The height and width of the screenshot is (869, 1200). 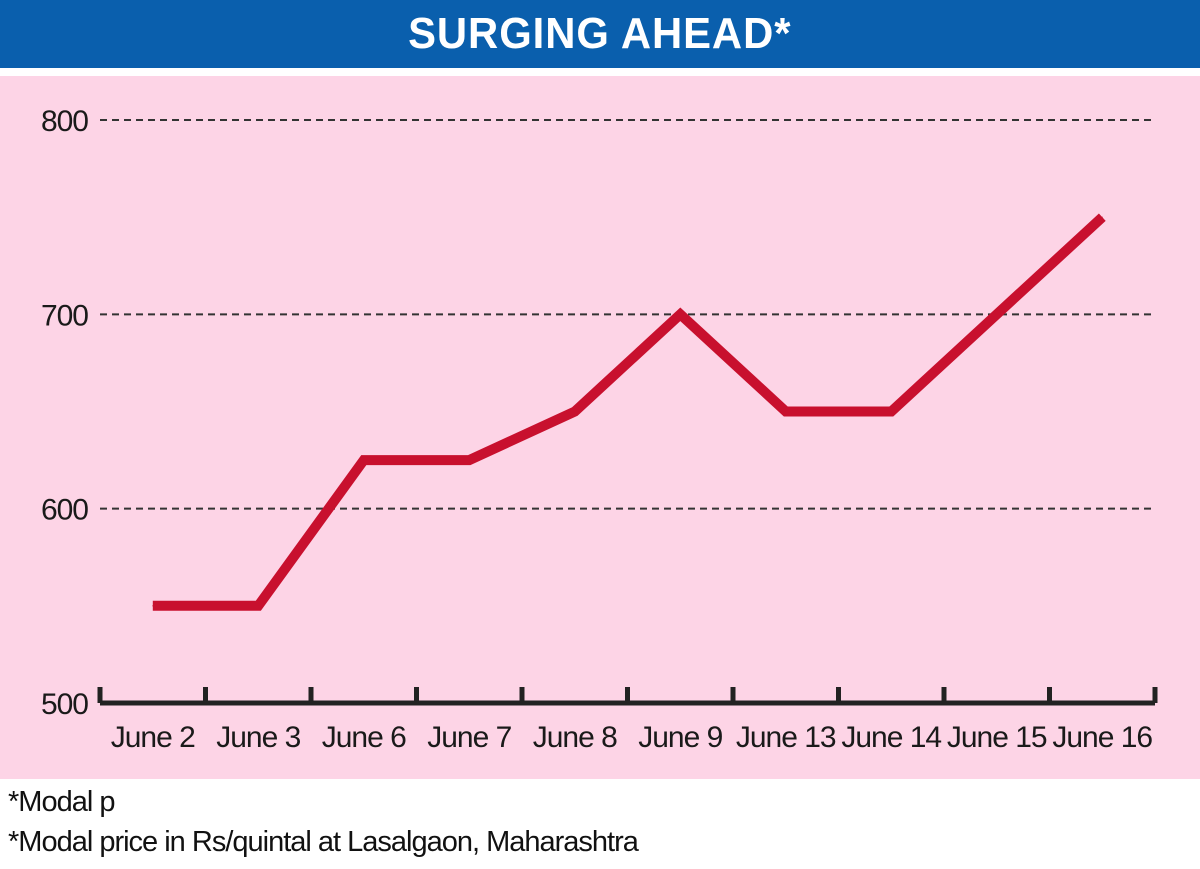 I want to click on x-tick-label: June 13, so click(x=786, y=737).